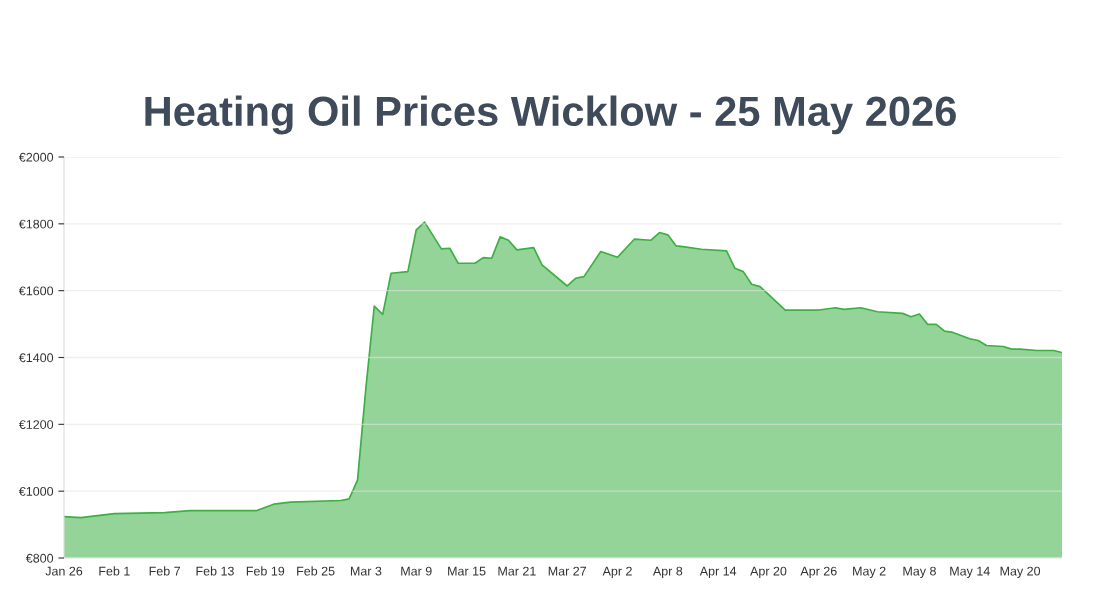  What do you see at coordinates (818, 572) in the screenshot?
I see `x-tick-label: Apr 26` at bounding box center [818, 572].